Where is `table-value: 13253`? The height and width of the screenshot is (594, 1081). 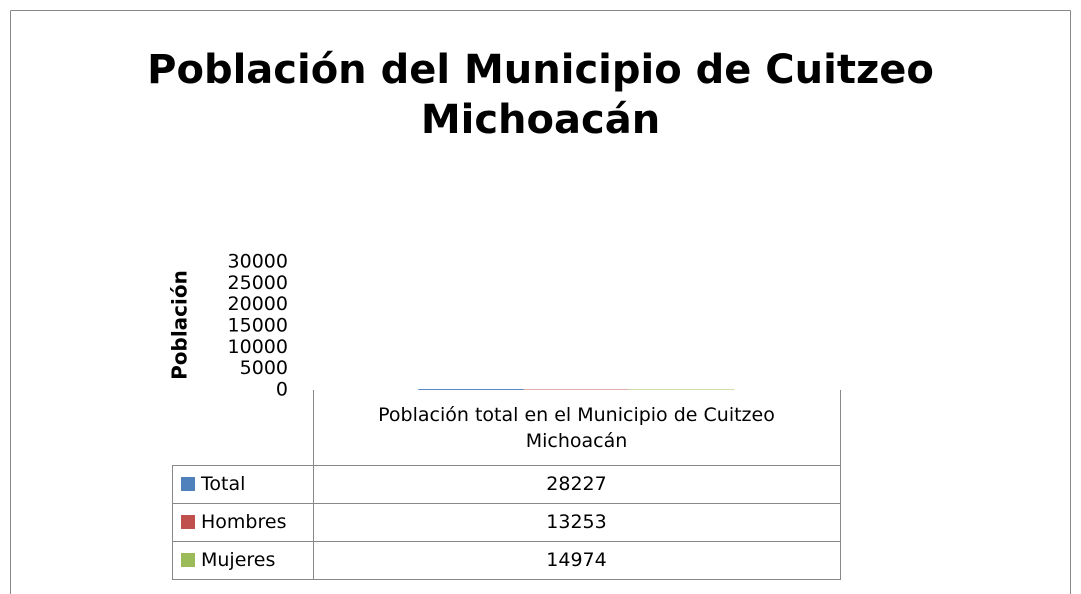
table-value: 13253 is located at coordinates (576, 522).